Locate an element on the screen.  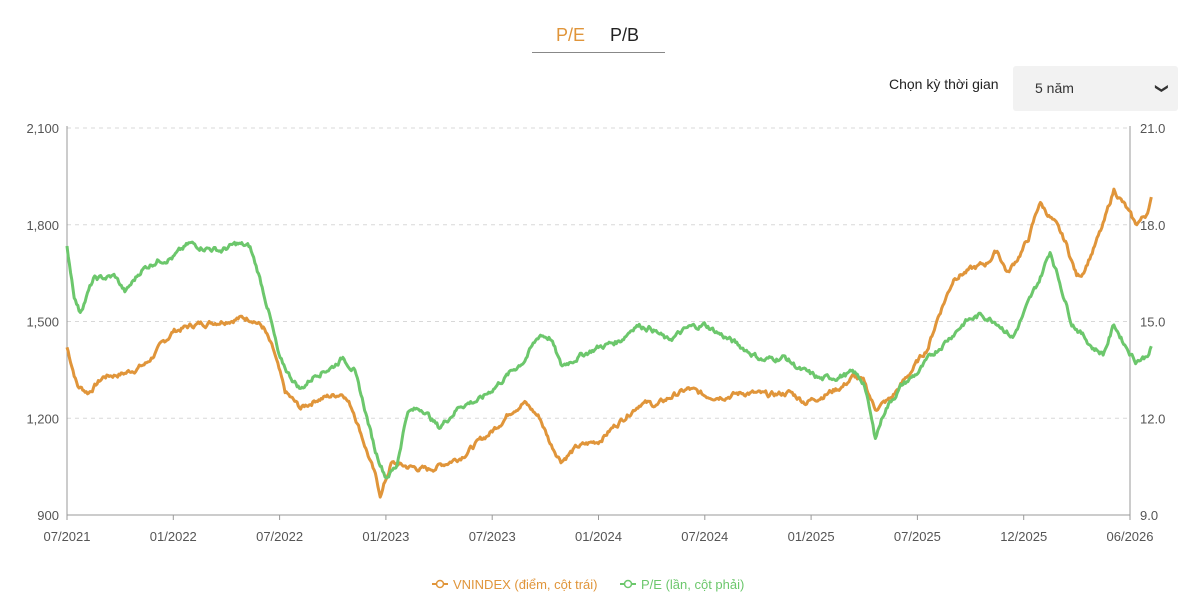
x-tick-label: 07/2023 is located at coordinates (492, 536).